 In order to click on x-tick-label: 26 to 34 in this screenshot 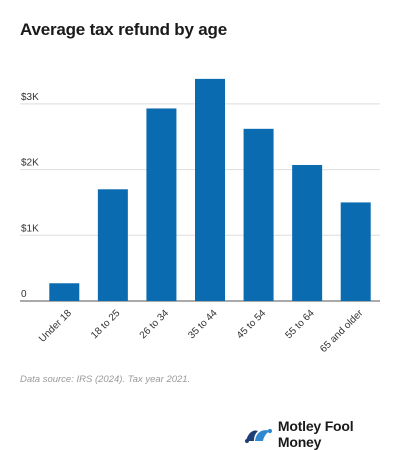, I will do `click(155, 325)`.